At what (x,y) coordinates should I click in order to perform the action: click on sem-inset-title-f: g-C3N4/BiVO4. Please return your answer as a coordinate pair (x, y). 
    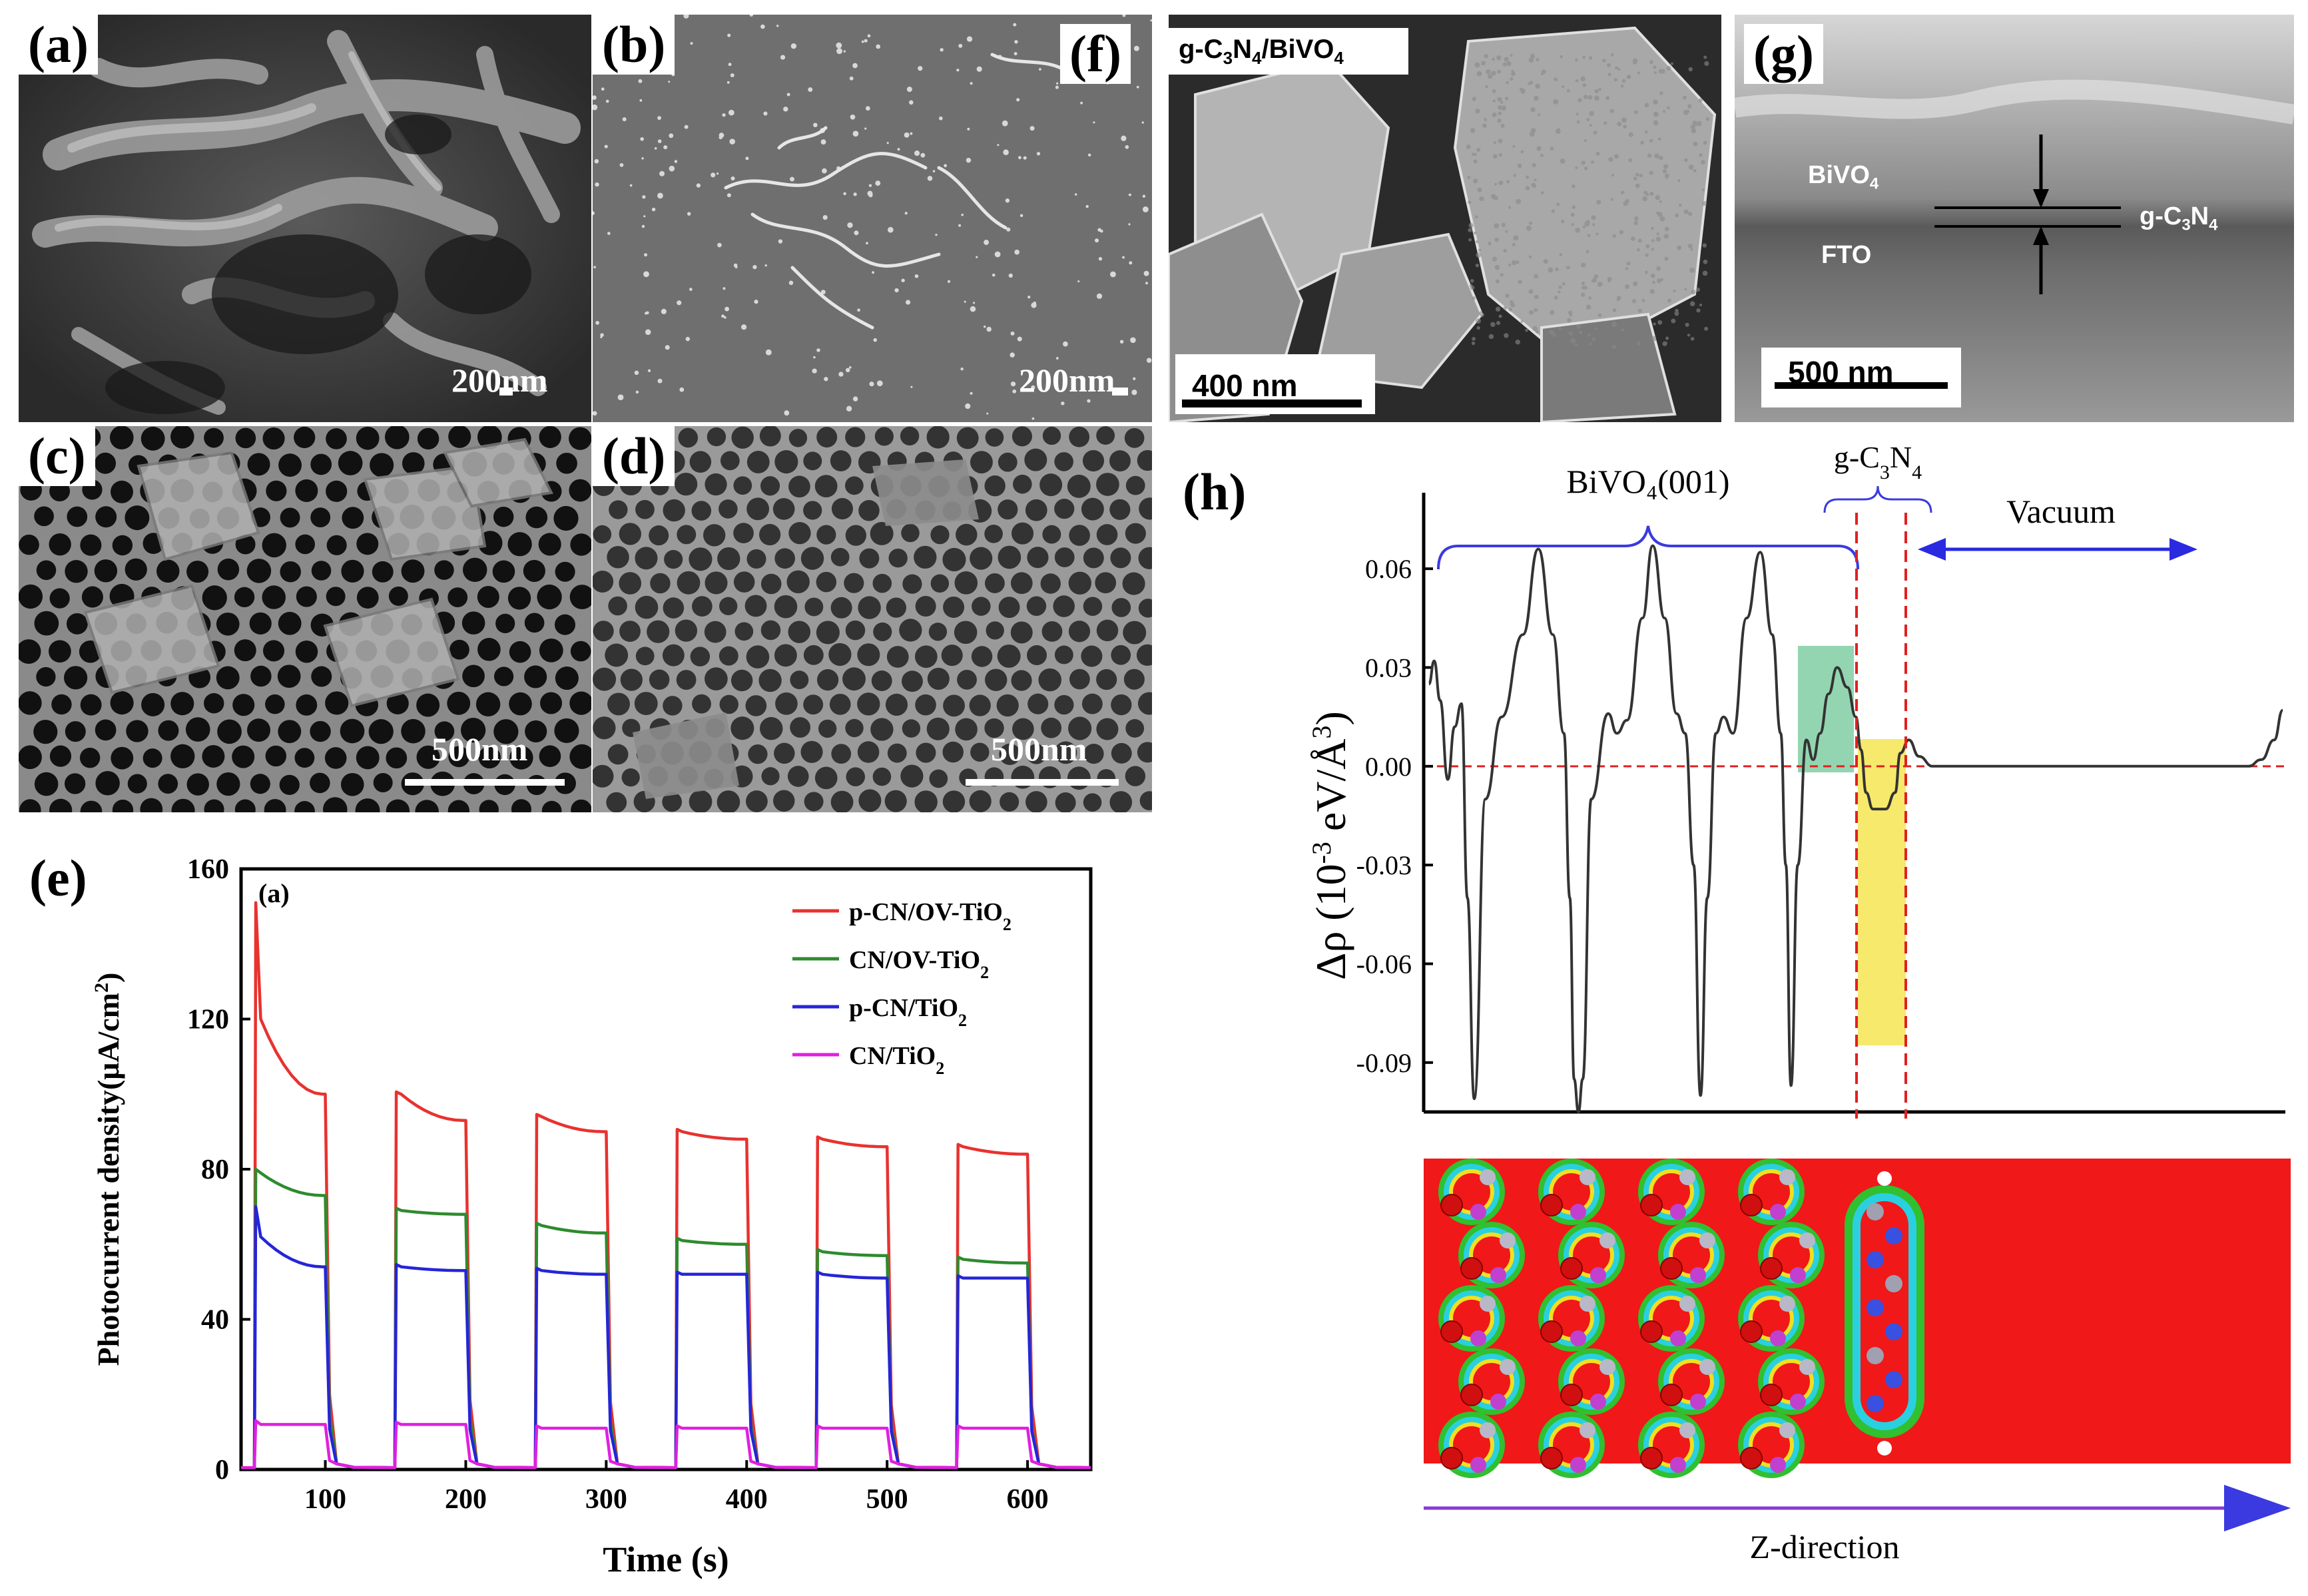
    Looking at the image, I should click on (1261, 52).